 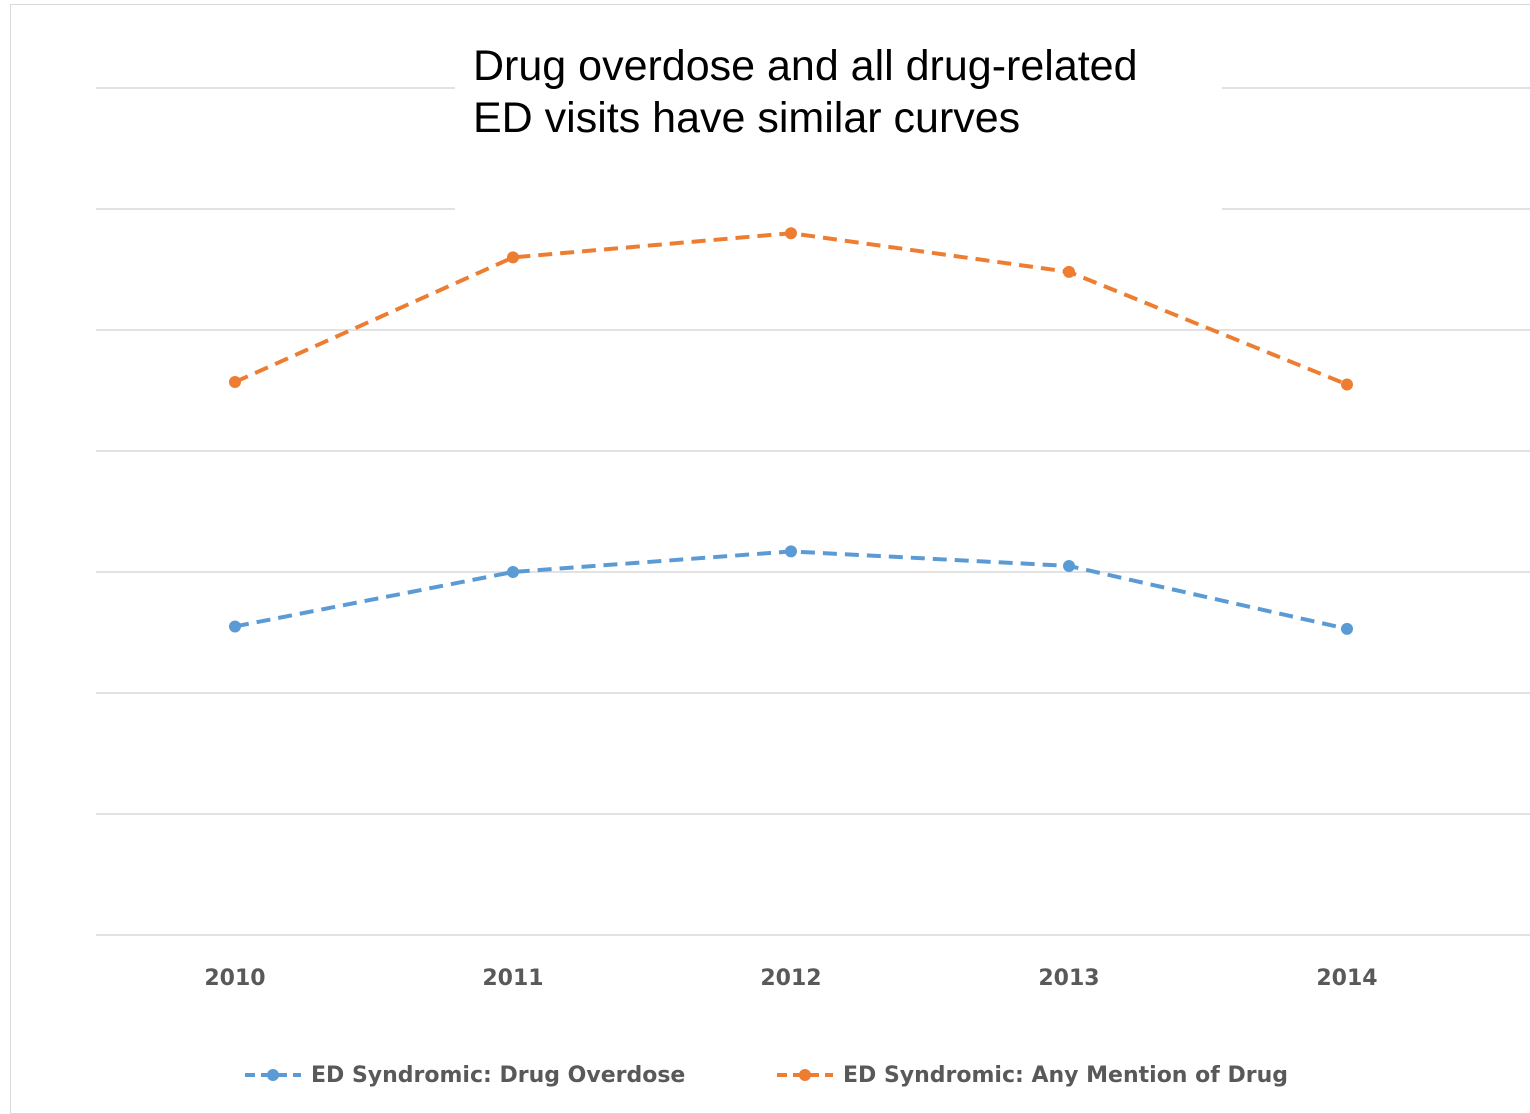 I want to click on legend-item-drug-overdose: ED Syndromic: Drug Overdose, so click(x=464, y=1075).